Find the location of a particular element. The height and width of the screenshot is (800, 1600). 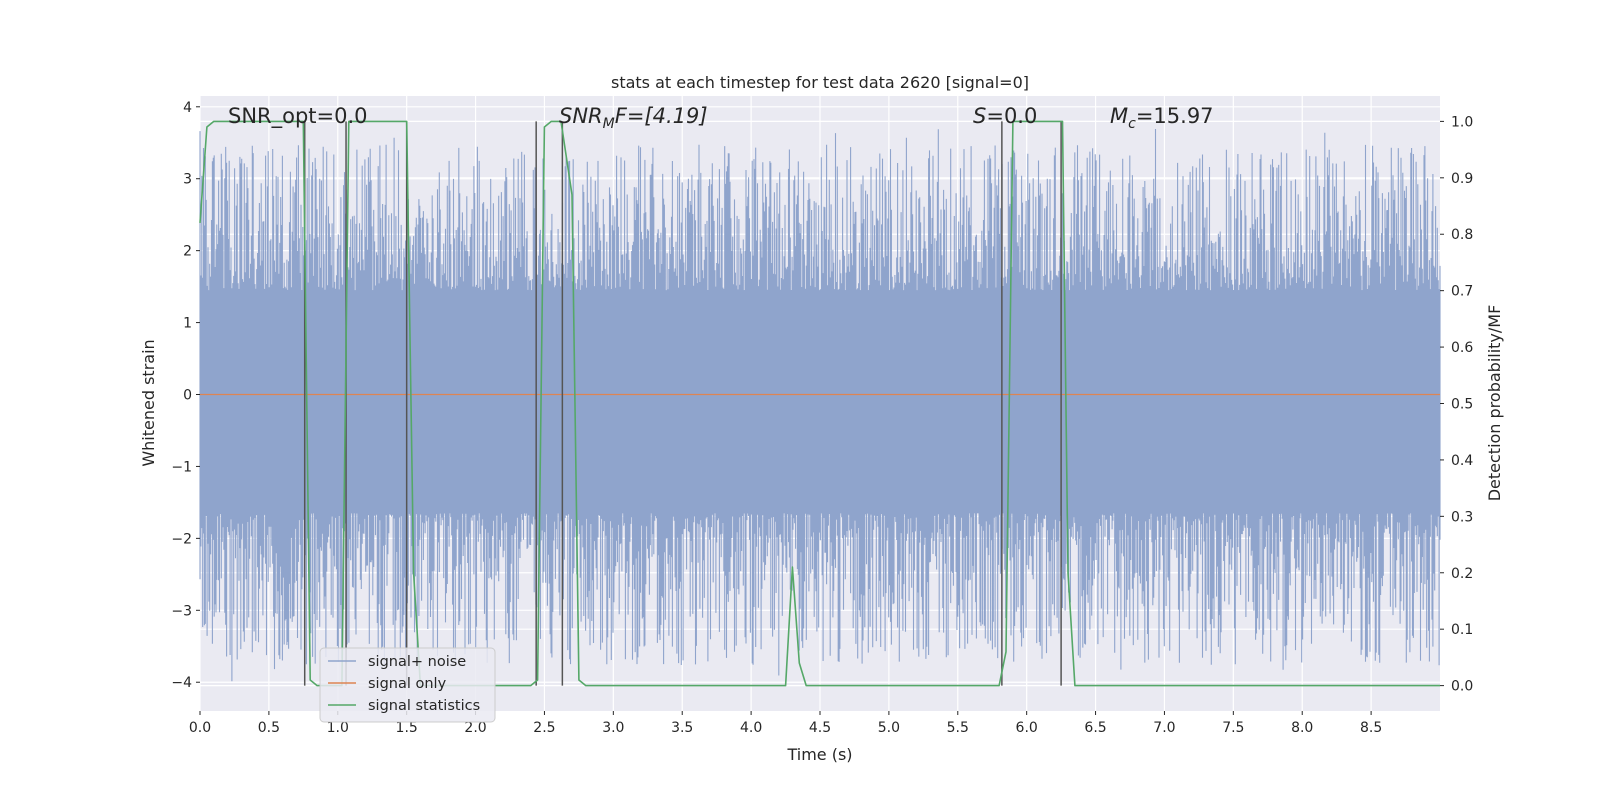

y-tick-label: 0 is located at coordinates (187, 396).